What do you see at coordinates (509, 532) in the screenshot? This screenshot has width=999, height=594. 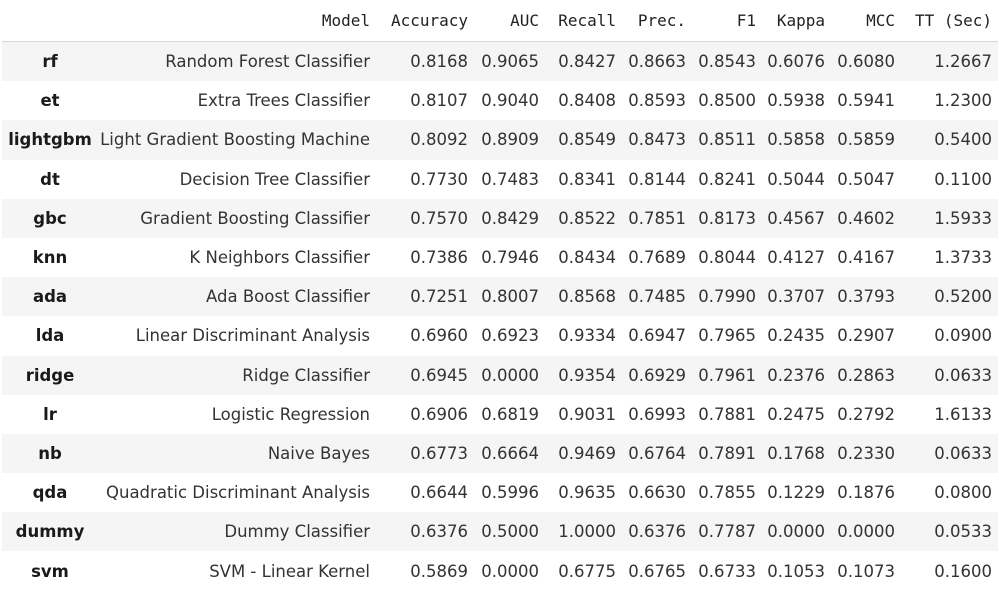 I see `auc-cell: 0.5000` at bounding box center [509, 532].